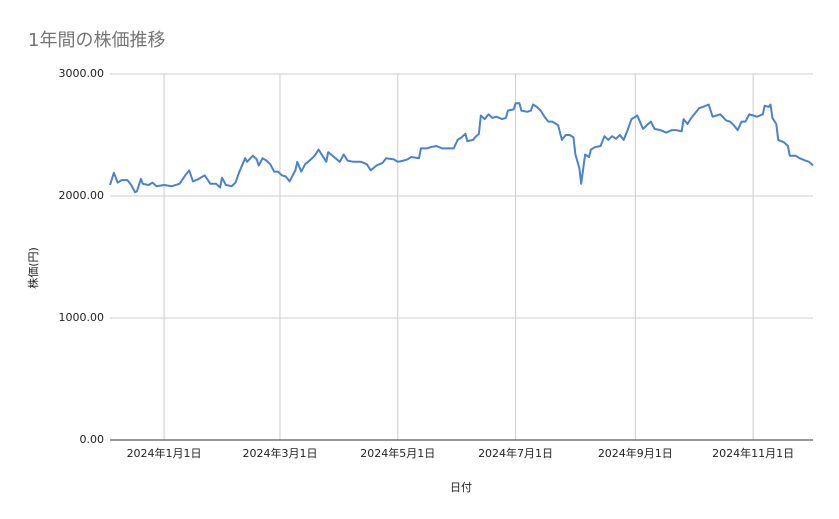 This screenshot has height=519, width=839. Describe the element at coordinates (82, 317) in the screenshot. I see `y-tick-label: 1000.00` at that location.